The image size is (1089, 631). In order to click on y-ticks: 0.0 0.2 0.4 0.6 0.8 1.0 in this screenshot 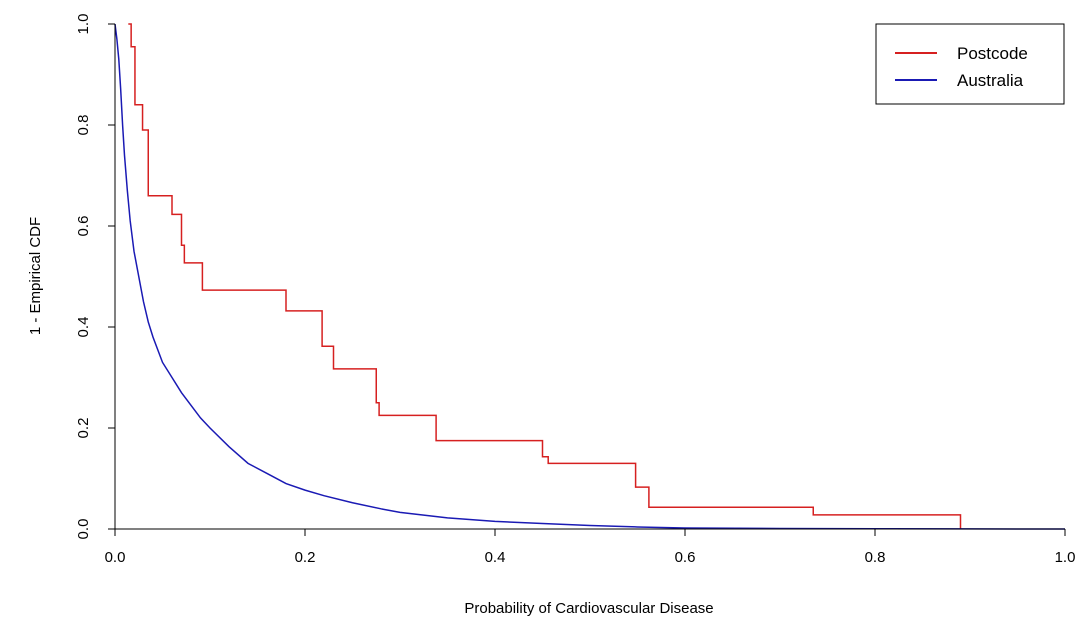, I will do `click(95, 277)`.